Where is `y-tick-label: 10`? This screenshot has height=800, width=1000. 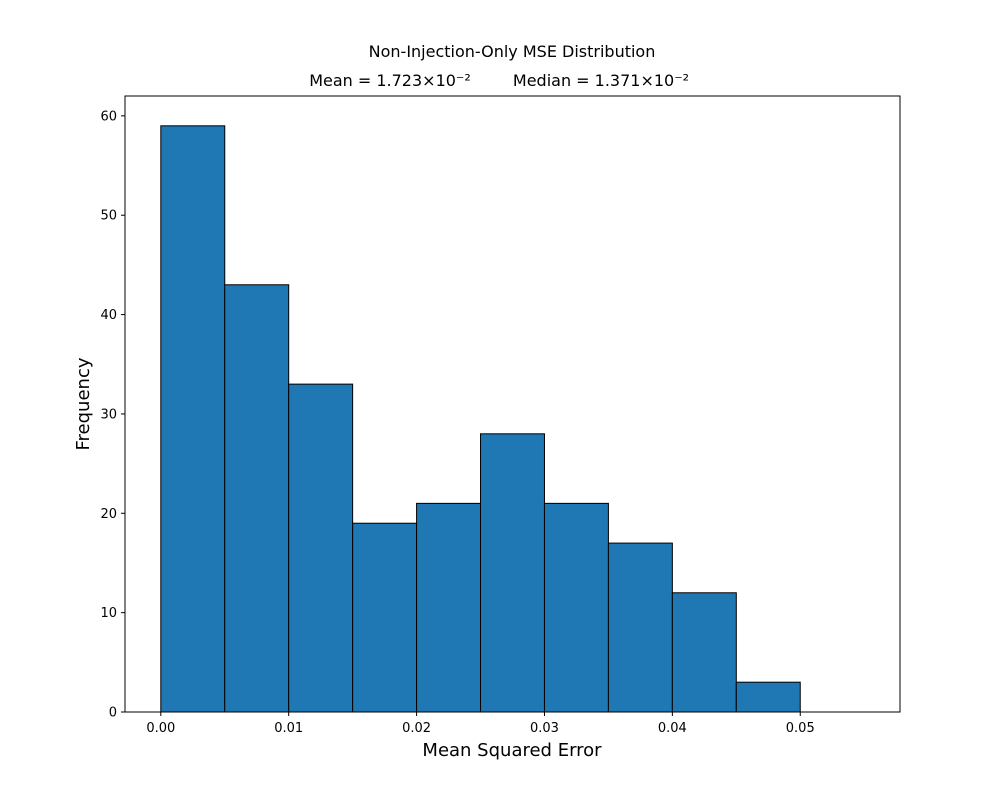
y-tick-label: 10 is located at coordinates (108, 613).